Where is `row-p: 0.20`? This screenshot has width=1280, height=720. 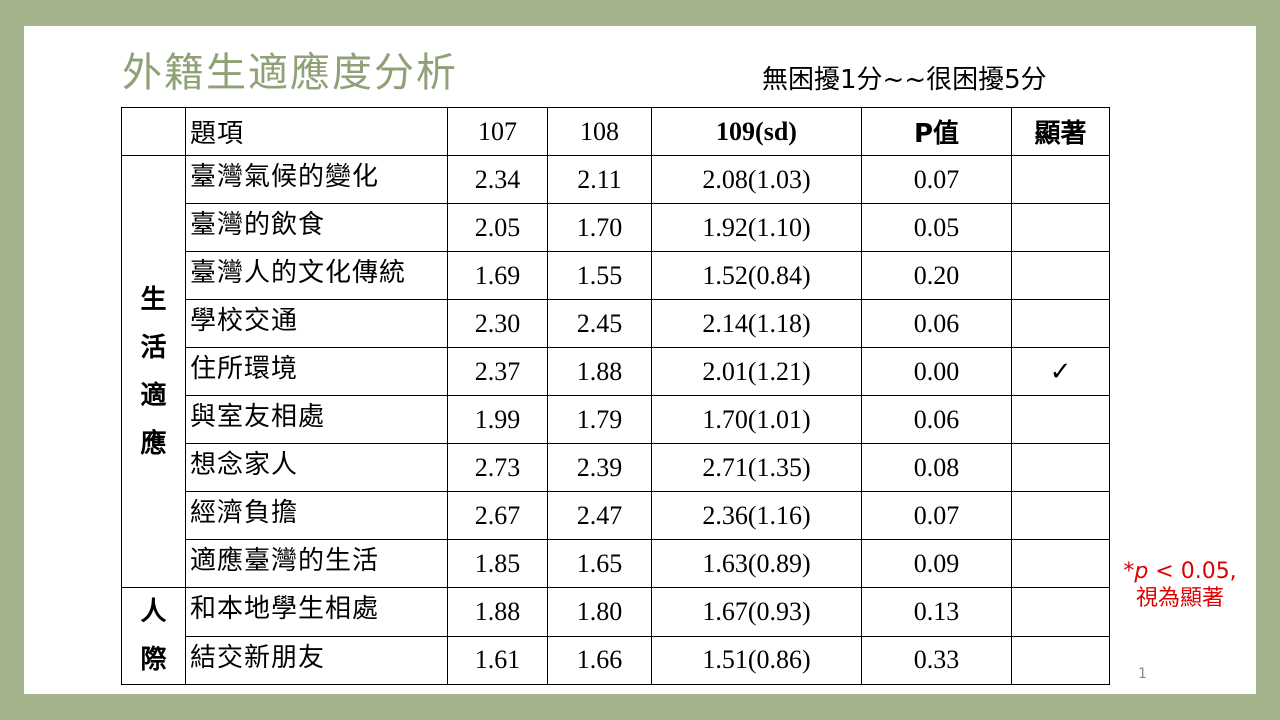
row-p: 0.20 is located at coordinates (936, 275).